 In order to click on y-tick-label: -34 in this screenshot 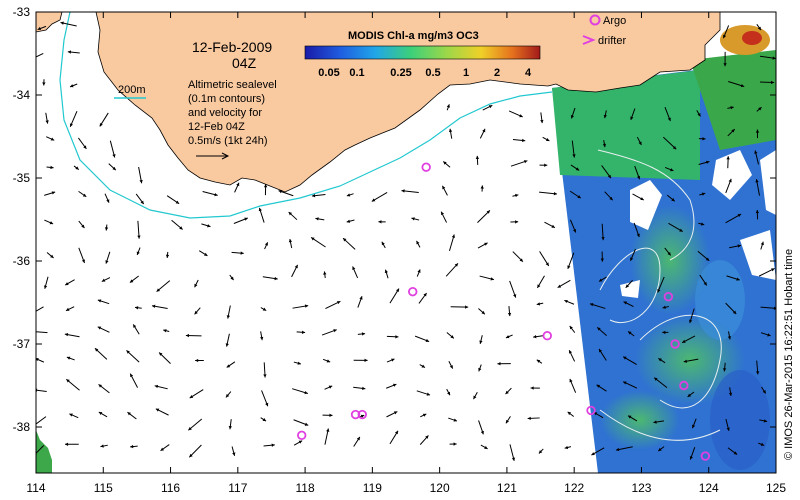, I will do `click(22, 95)`.